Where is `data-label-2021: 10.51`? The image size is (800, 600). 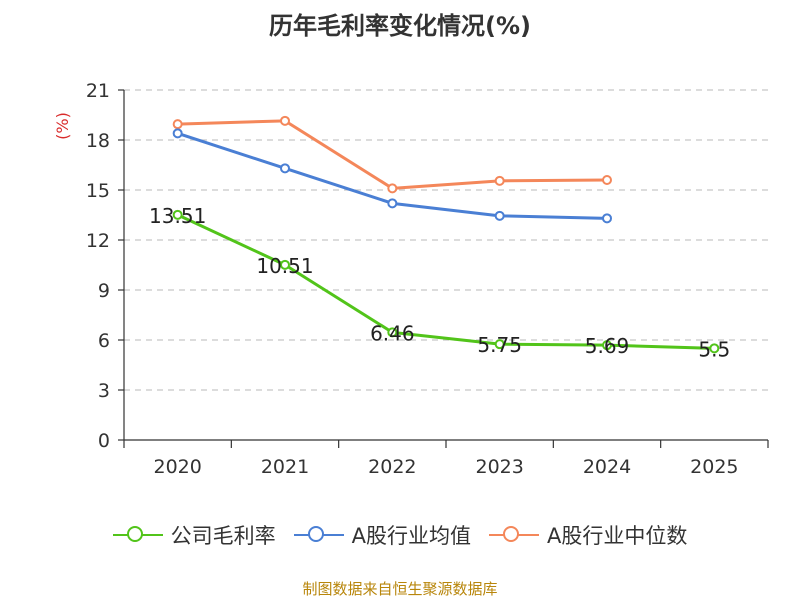 data-label-2021: 10.51 is located at coordinates (284, 266).